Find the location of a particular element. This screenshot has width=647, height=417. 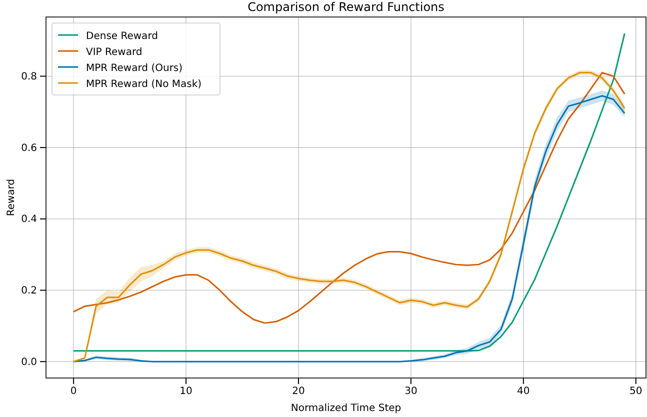

legend-label: Dense Reward is located at coordinates (122, 36).